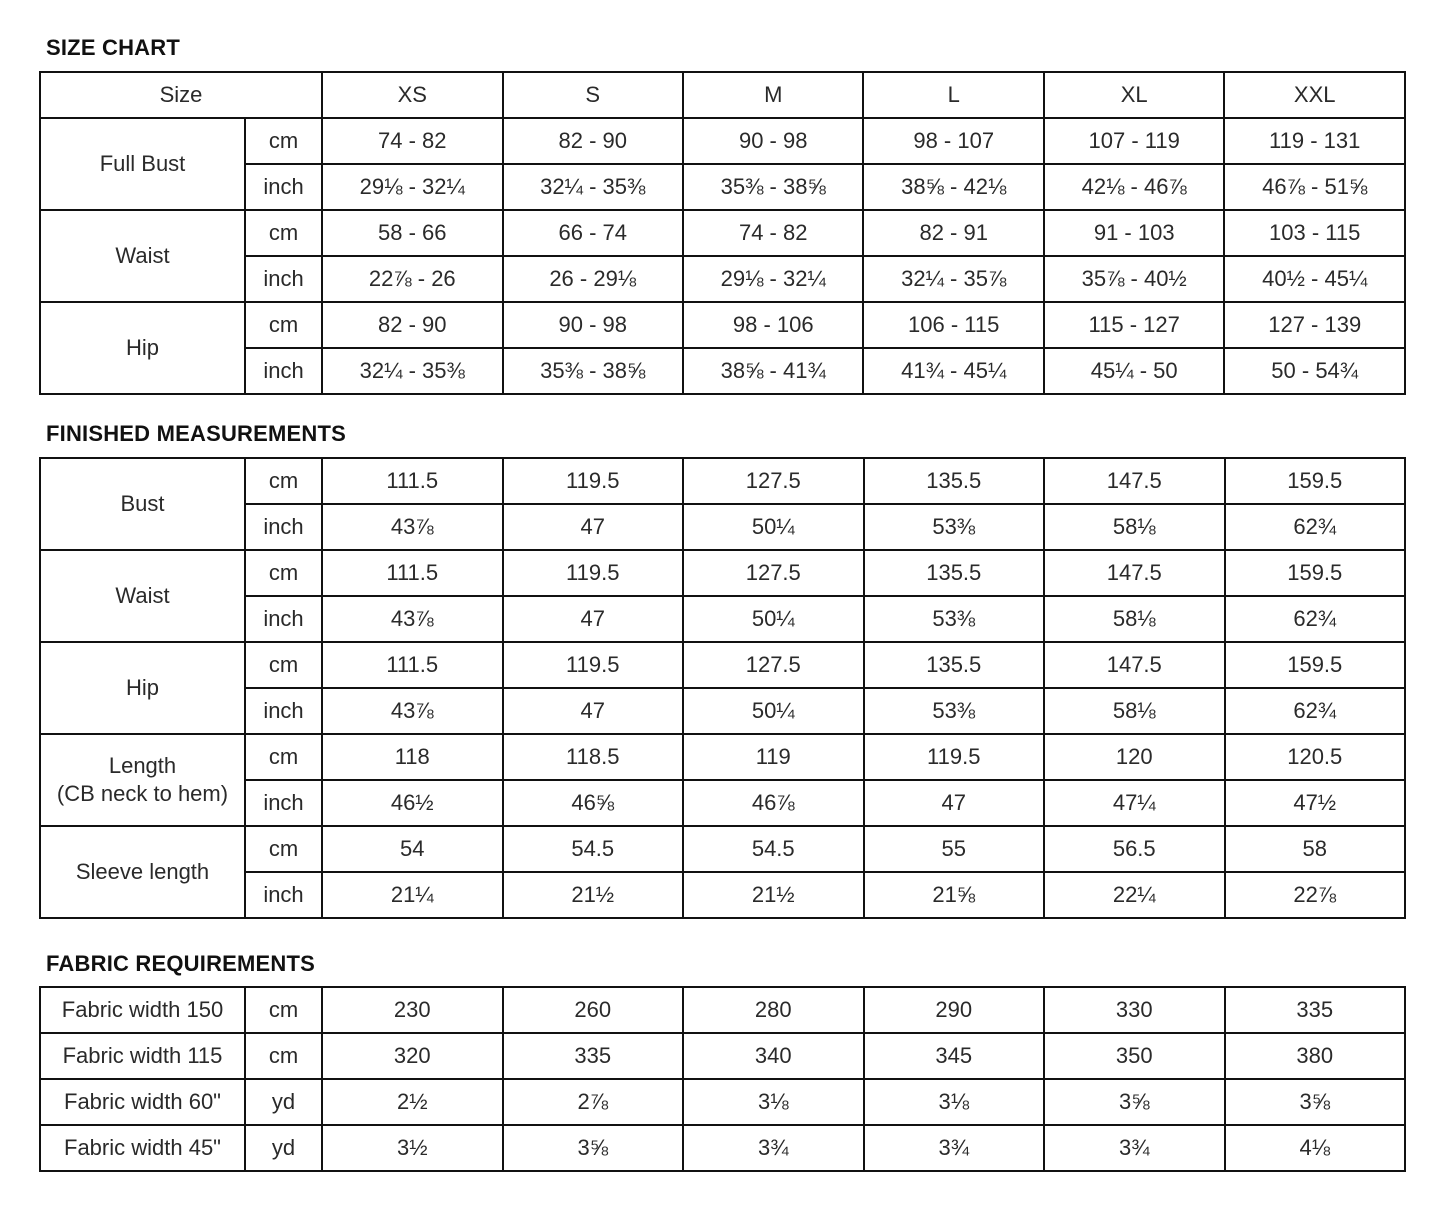 This screenshot has height=1221, width=1445. I want to click on group-label: Full Bust, so click(142, 163).